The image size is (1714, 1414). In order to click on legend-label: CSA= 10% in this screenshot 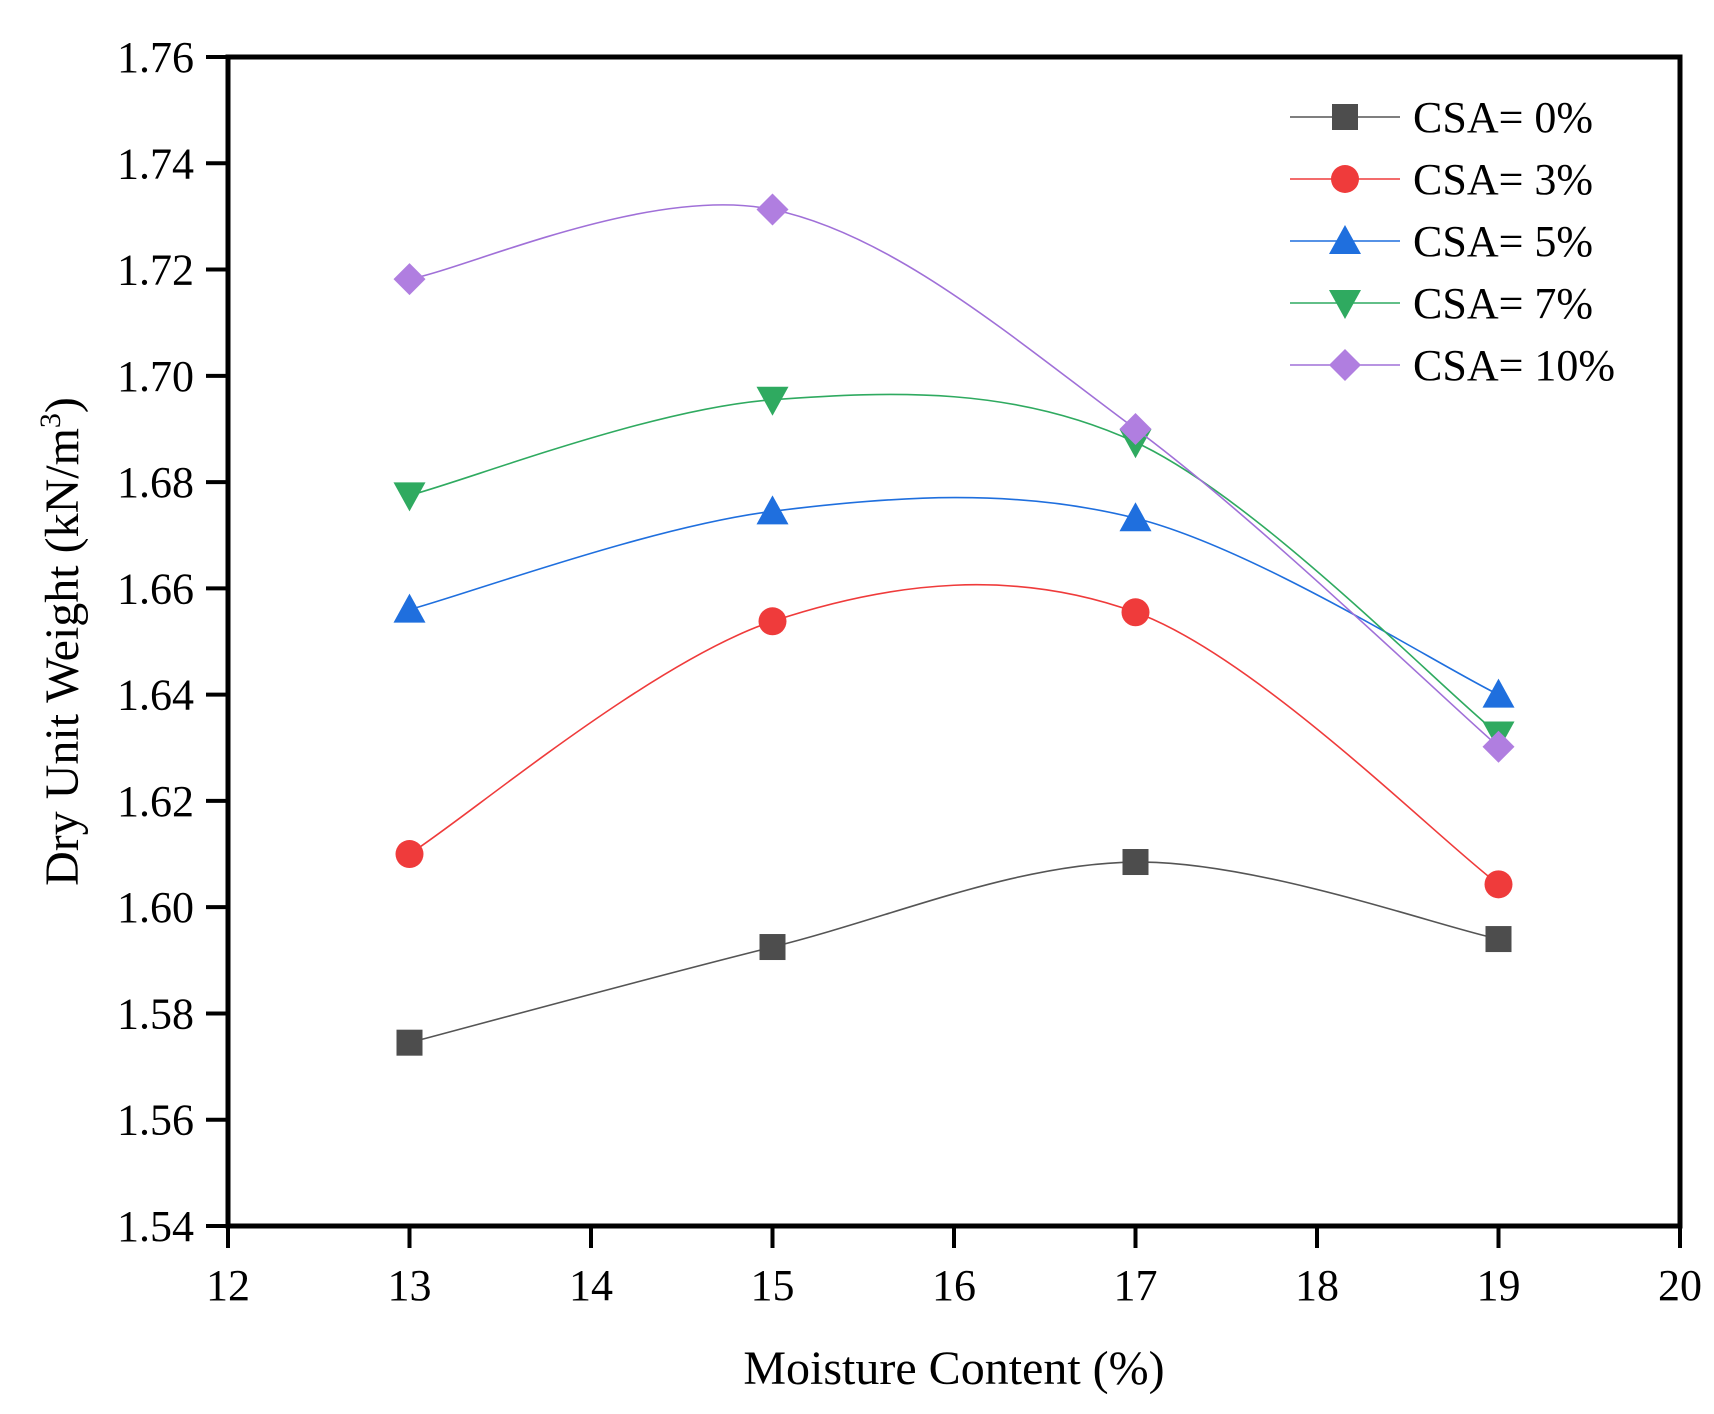, I will do `click(1514, 365)`.